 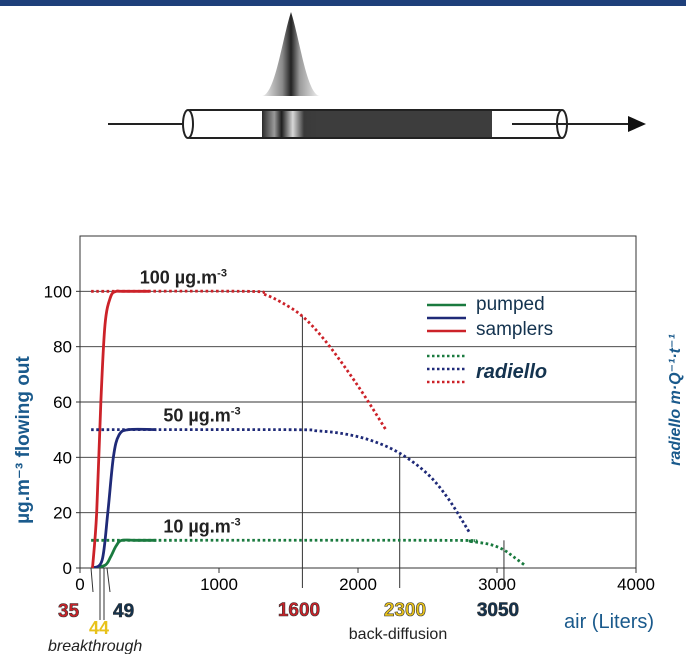 I want to click on y-tick-label: 0, so click(x=67, y=568).